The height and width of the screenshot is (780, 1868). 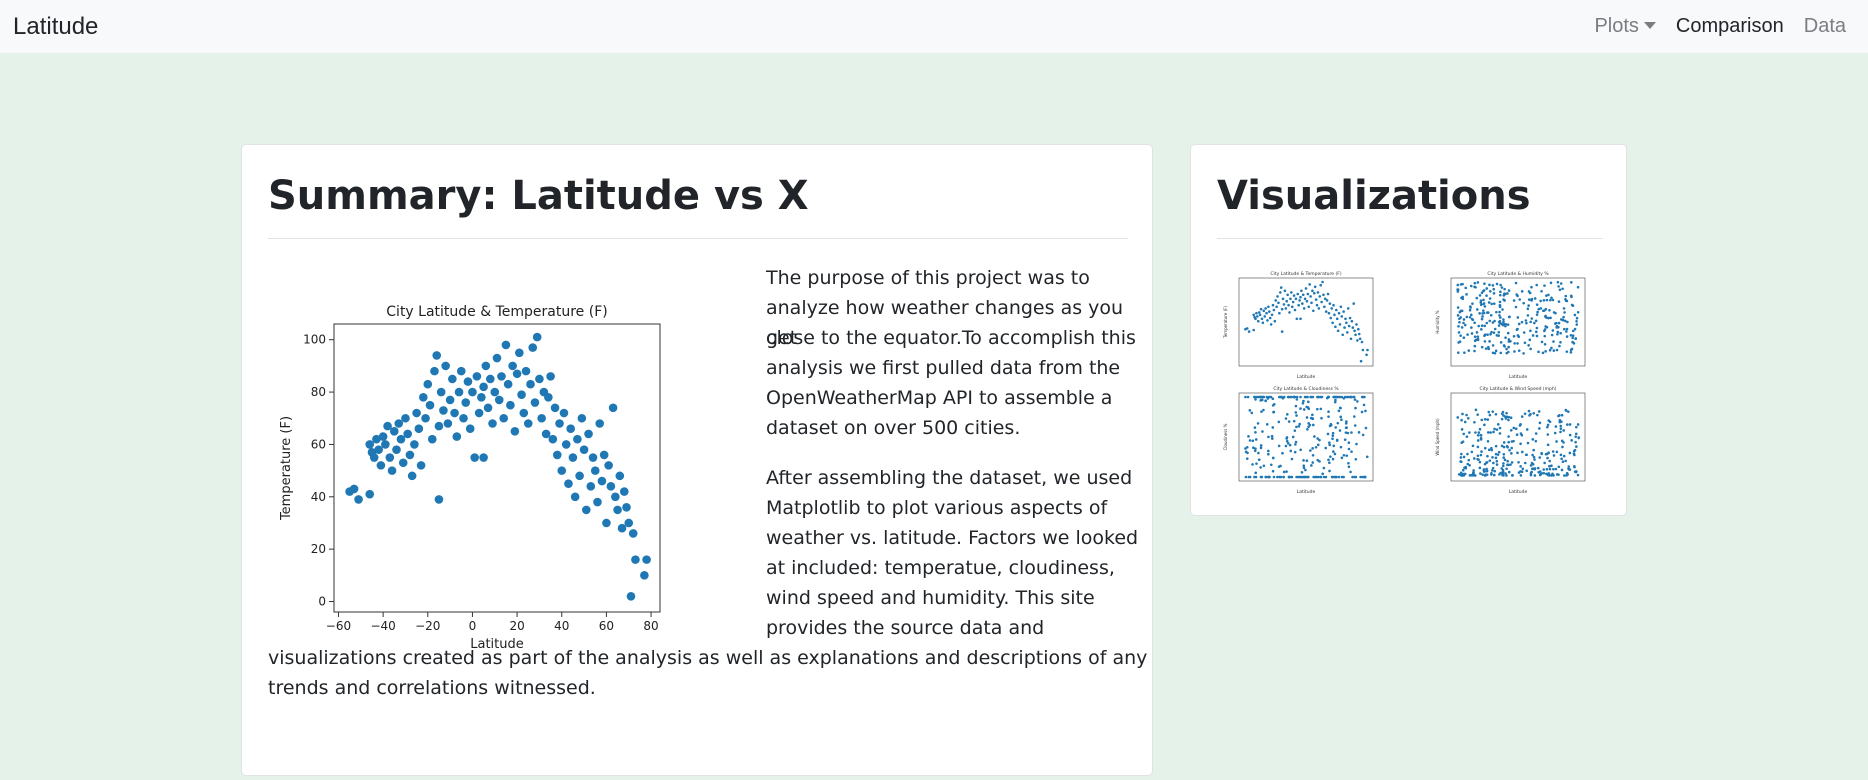 What do you see at coordinates (1824, 26) in the screenshot?
I see `data-link: Data` at bounding box center [1824, 26].